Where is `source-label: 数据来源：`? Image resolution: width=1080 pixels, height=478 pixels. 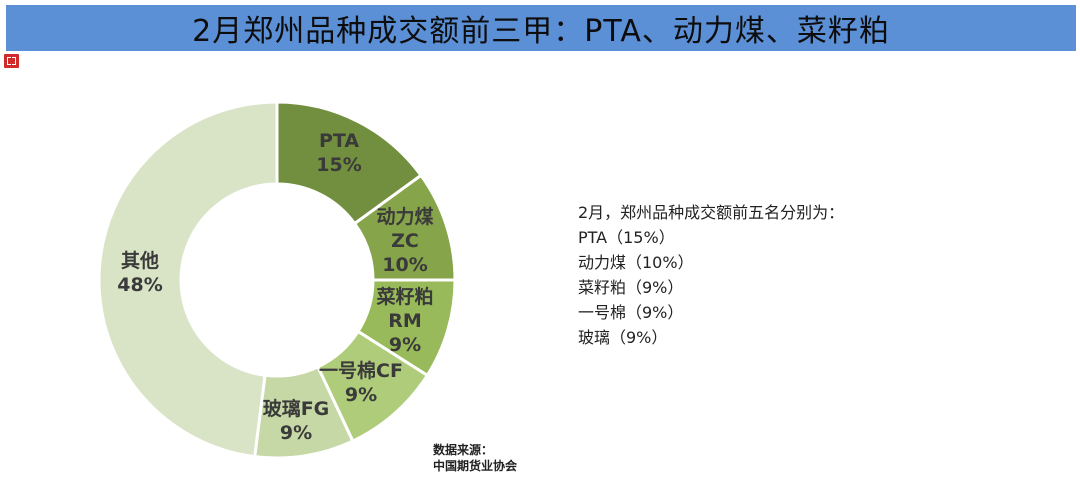 source-label: 数据来源： is located at coordinates (463, 450).